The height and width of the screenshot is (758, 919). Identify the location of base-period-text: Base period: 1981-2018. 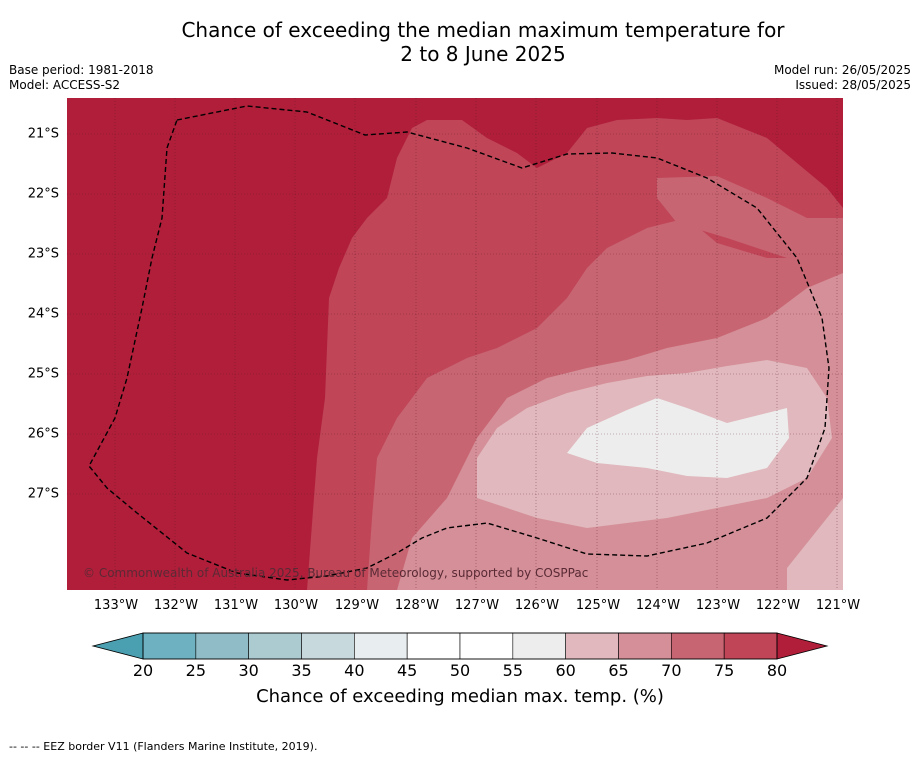
(81, 70).